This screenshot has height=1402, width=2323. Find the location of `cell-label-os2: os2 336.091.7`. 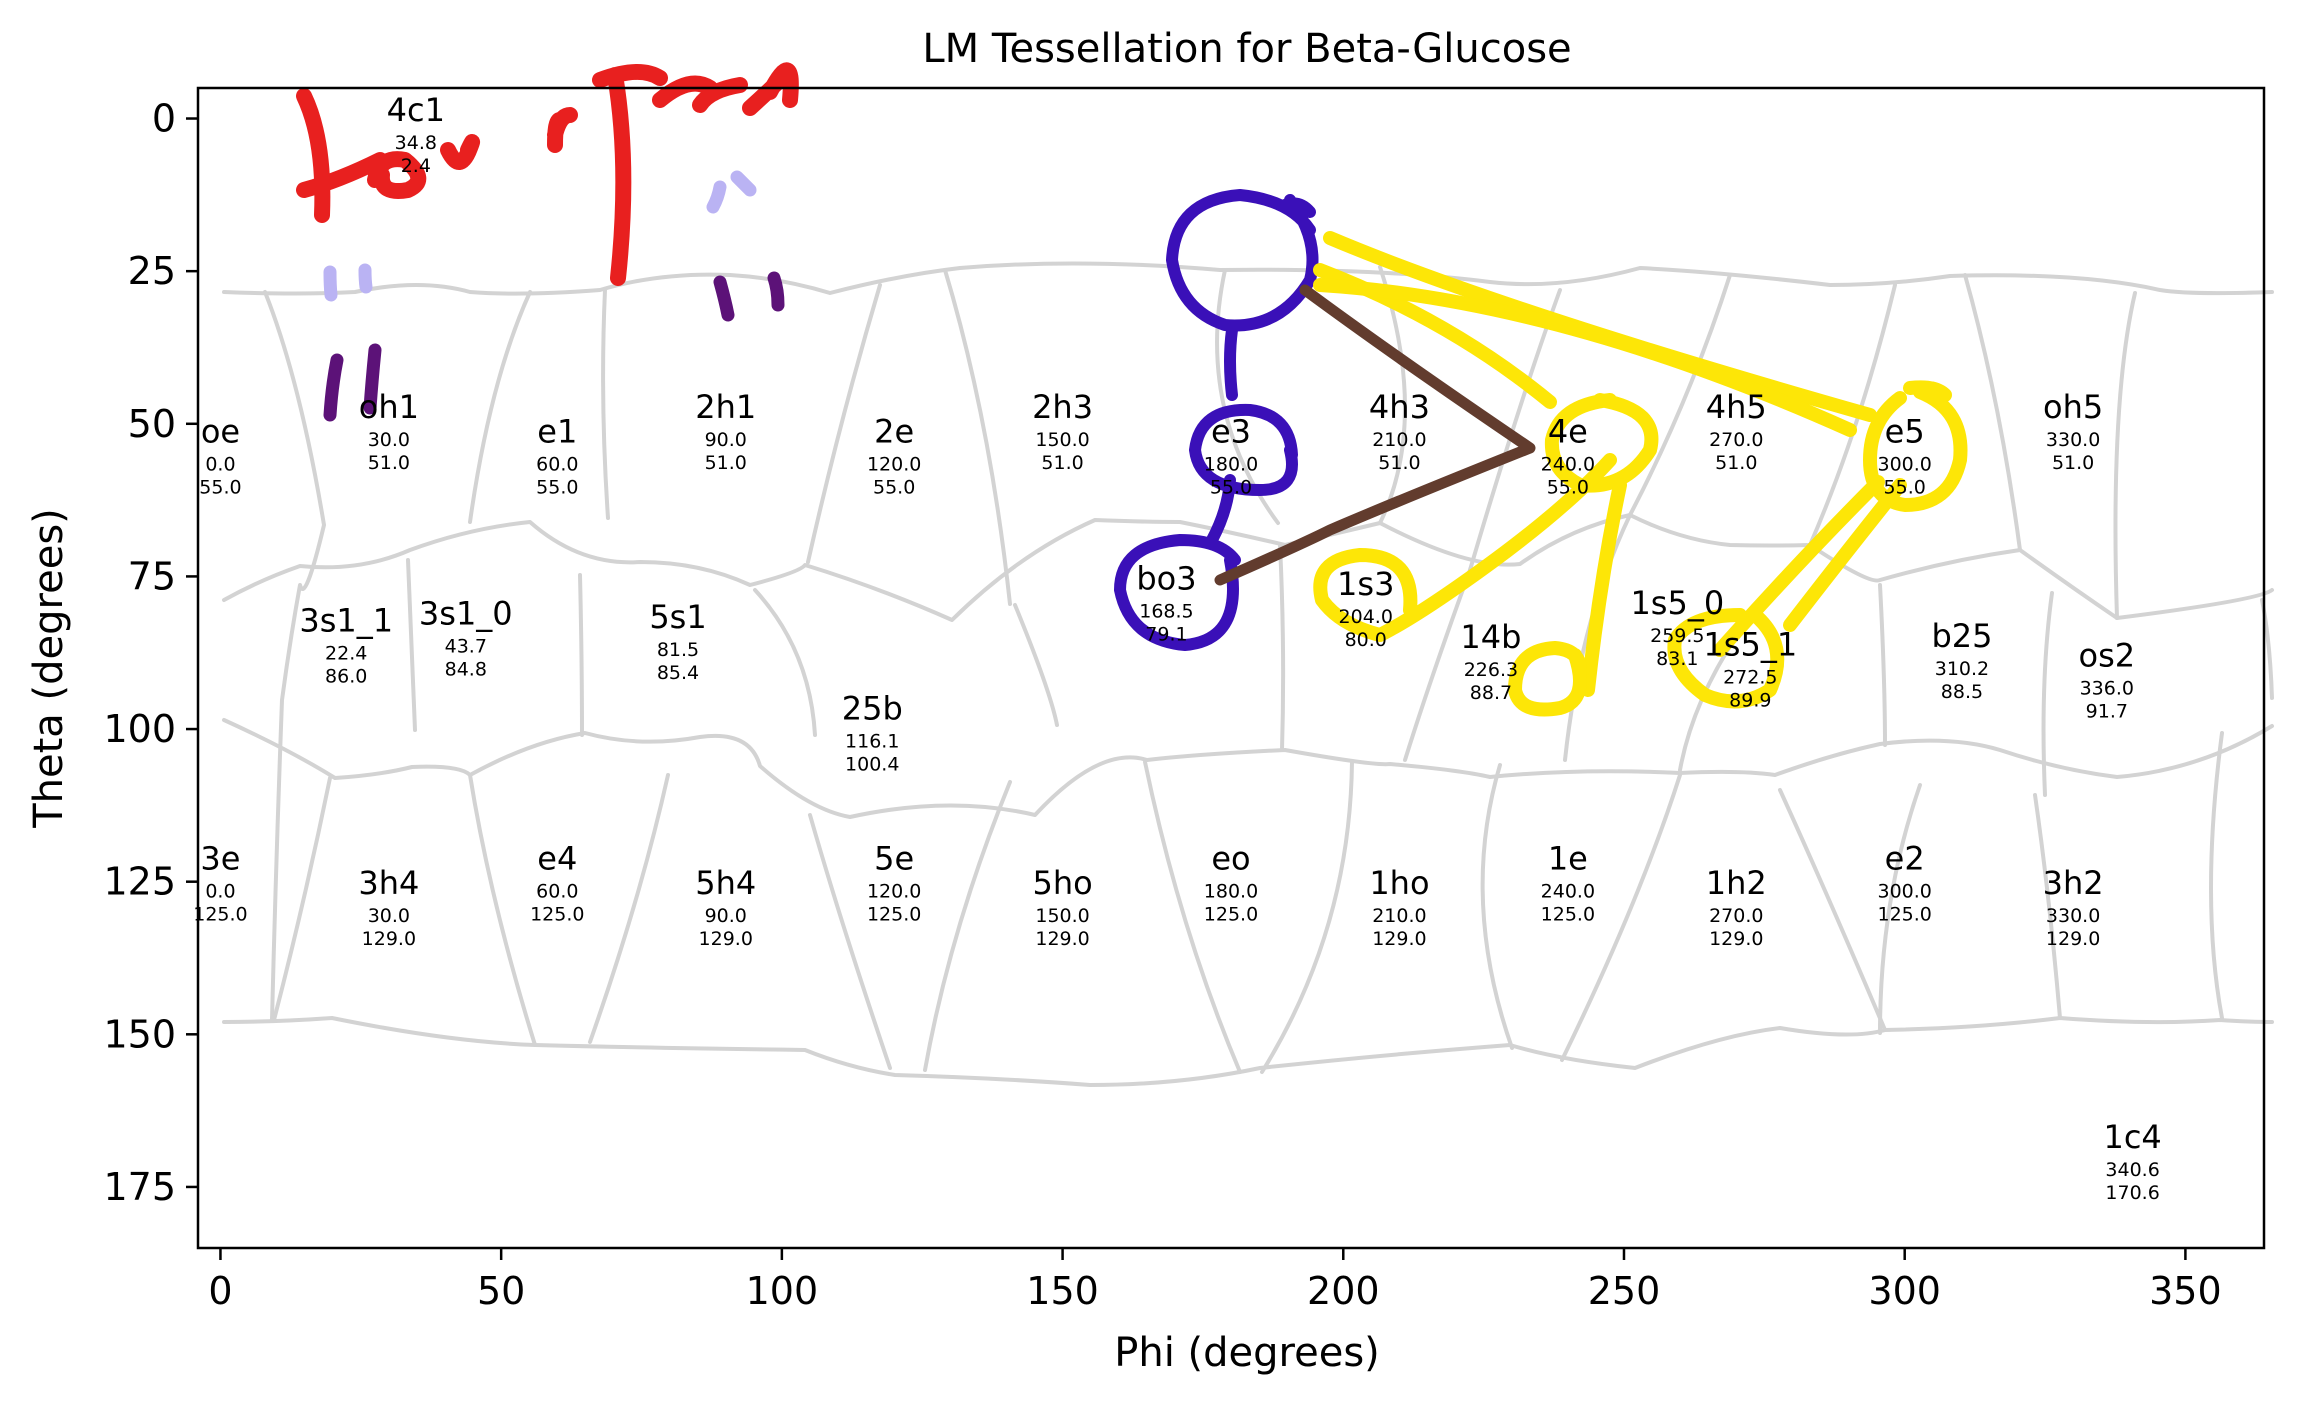

cell-label-os2: os2 336.091.7 is located at coordinates (2106, 679).